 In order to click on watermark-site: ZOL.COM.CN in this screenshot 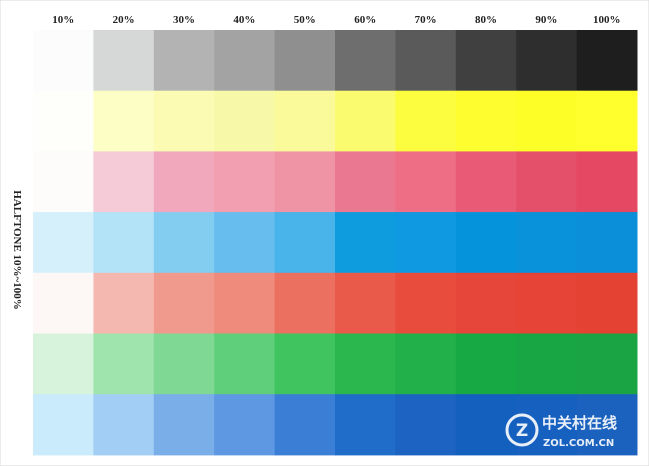, I will do `click(578, 443)`.